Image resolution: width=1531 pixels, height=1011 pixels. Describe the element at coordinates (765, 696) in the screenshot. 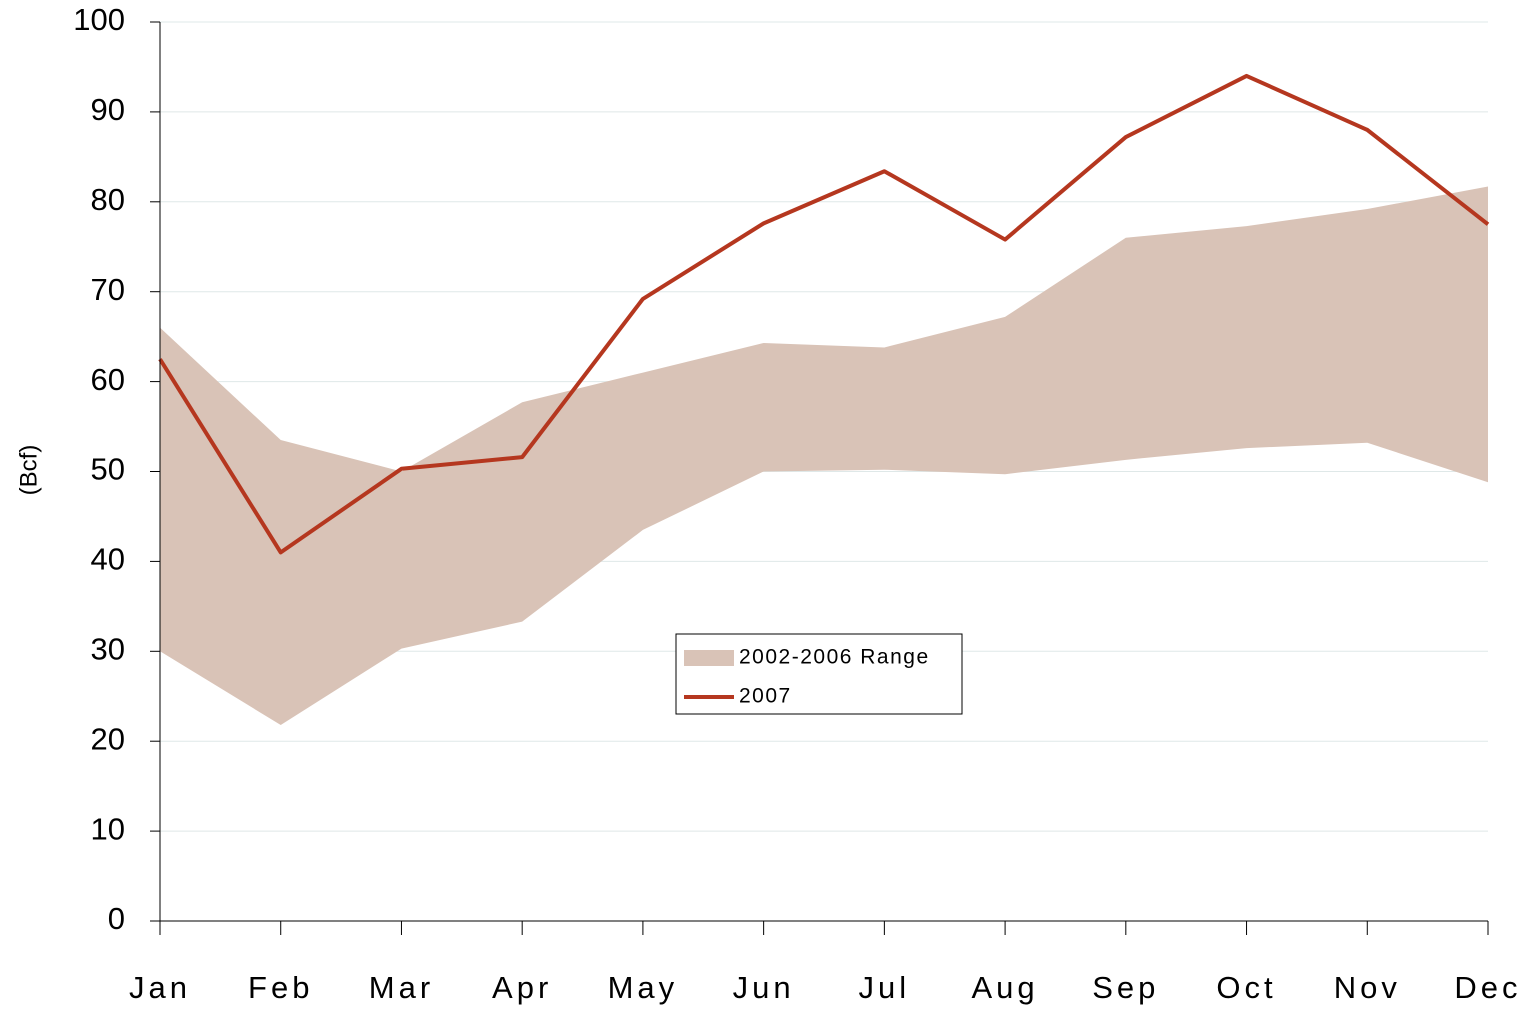

I see `legend-label: 2007` at that location.